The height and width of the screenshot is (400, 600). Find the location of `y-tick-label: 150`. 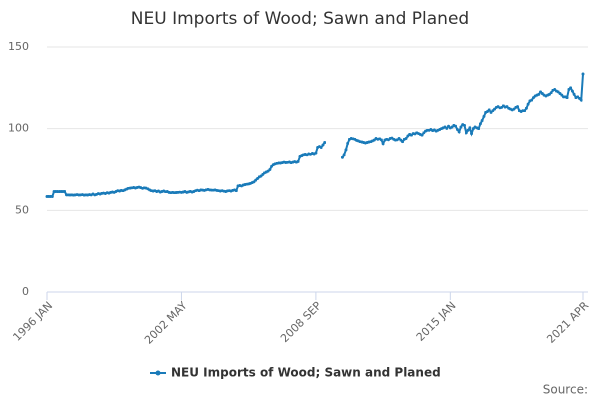

y-tick-label: 150 is located at coordinates (18, 46).